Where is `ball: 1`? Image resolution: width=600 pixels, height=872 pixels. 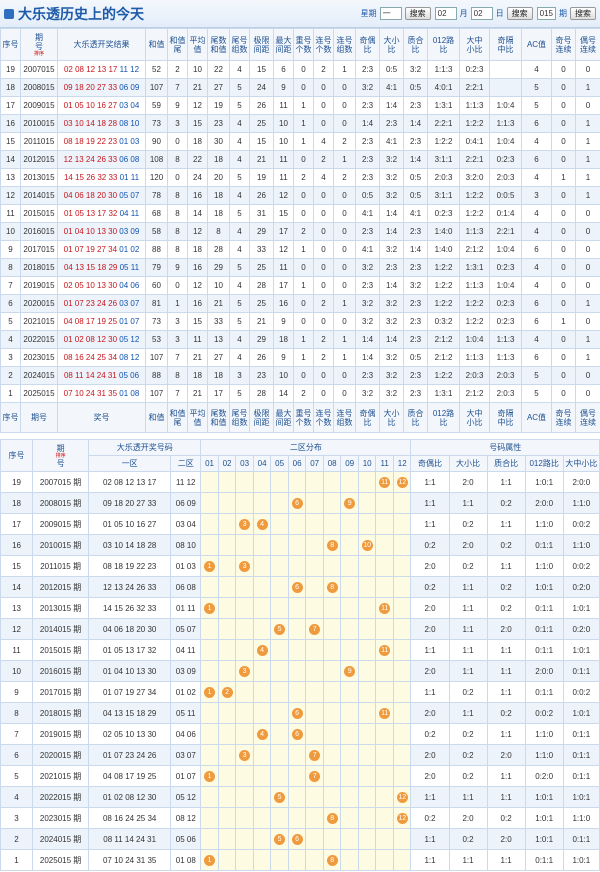
ball: 1 is located at coordinates (210, 776).